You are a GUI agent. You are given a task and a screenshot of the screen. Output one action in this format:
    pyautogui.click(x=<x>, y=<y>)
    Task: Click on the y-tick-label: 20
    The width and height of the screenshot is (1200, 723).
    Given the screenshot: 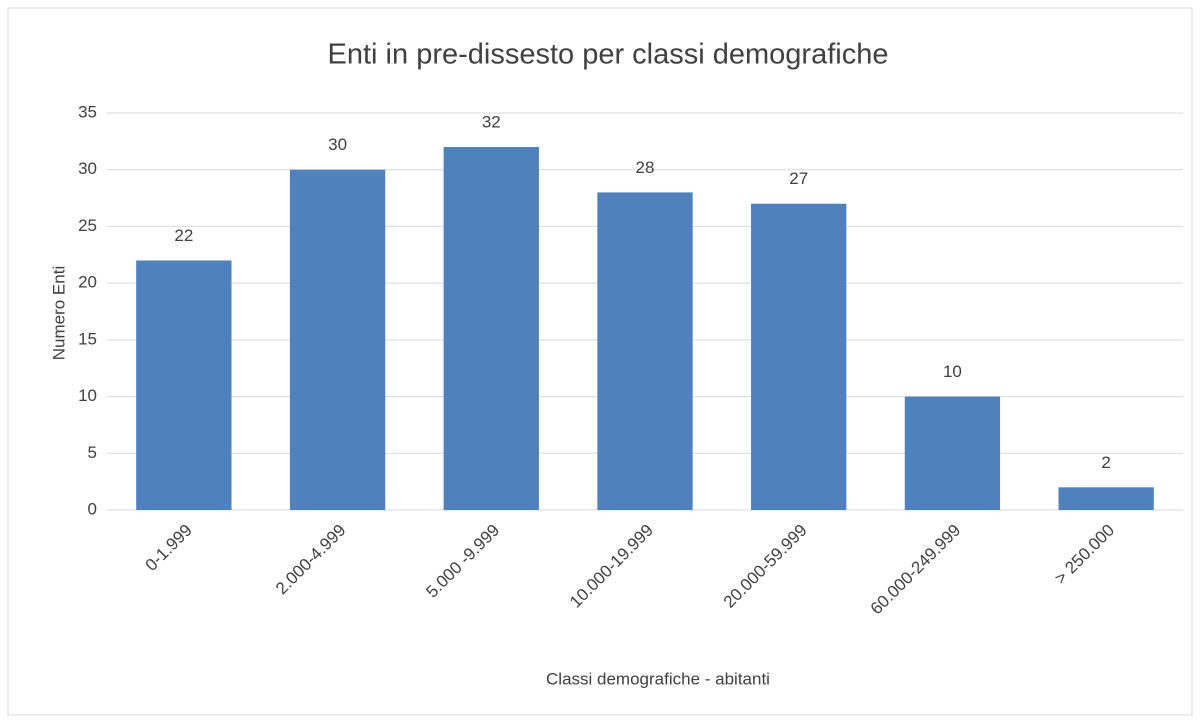 What is the action you would take?
    pyautogui.click(x=87, y=282)
    